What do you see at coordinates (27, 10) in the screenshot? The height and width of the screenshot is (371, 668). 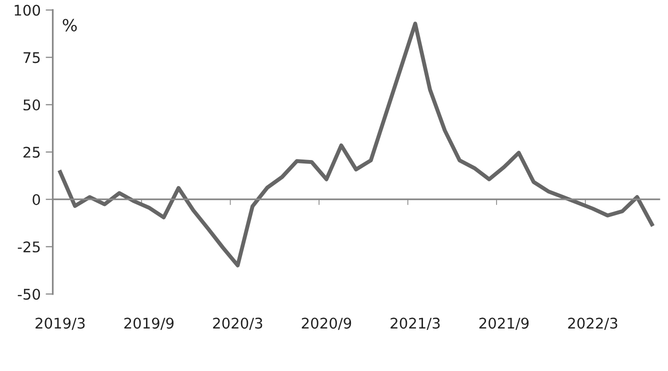 I see `y-tick-label: 100` at bounding box center [27, 10].